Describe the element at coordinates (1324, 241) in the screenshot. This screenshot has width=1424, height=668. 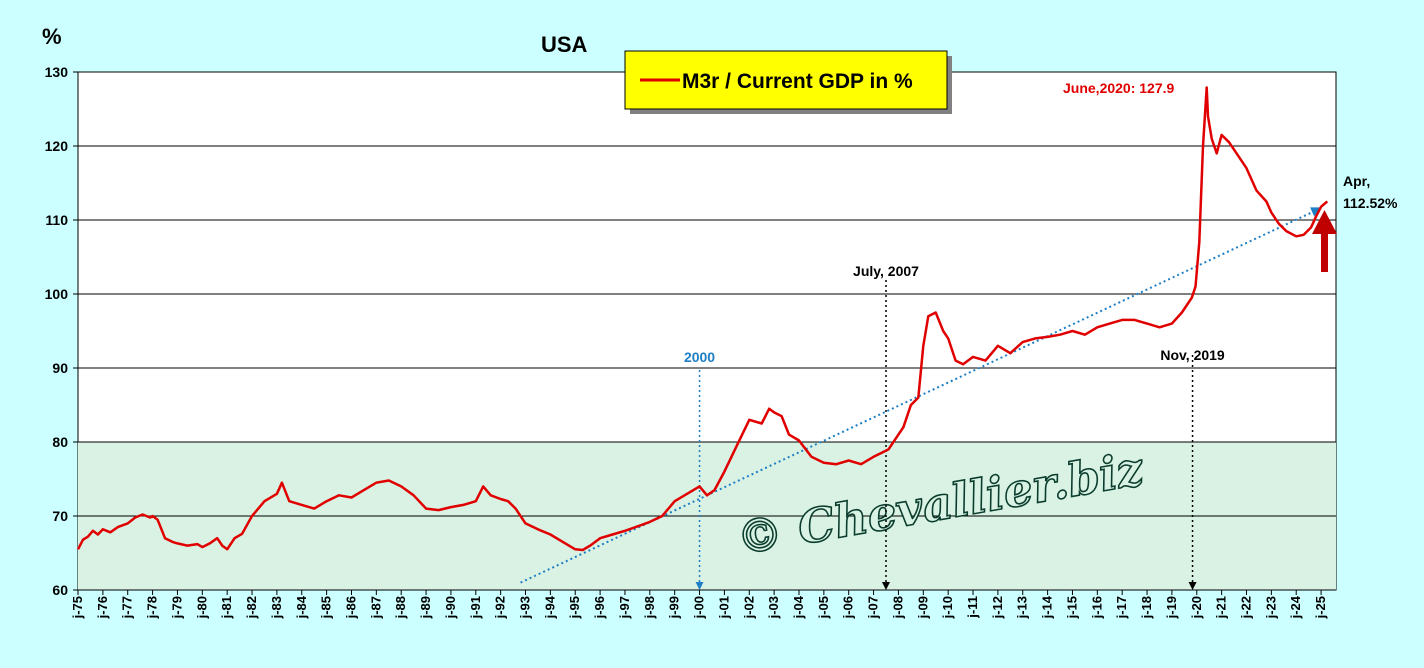
I see `up-arrow-icon` at that location.